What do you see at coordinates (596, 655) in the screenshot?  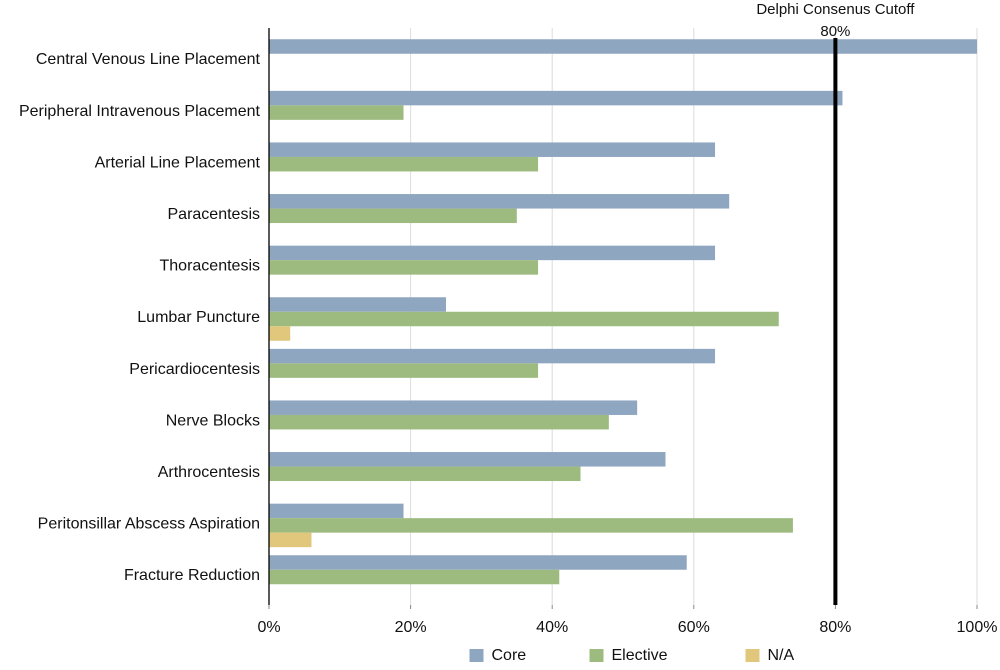 I see `legend-swatch-elective` at bounding box center [596, 655].